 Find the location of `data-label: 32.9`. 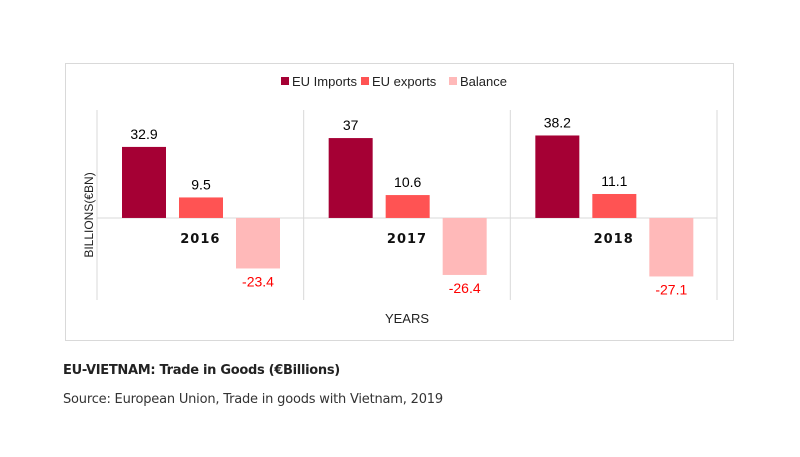

data-label: 32.9 is located at coordinates (143, 134).